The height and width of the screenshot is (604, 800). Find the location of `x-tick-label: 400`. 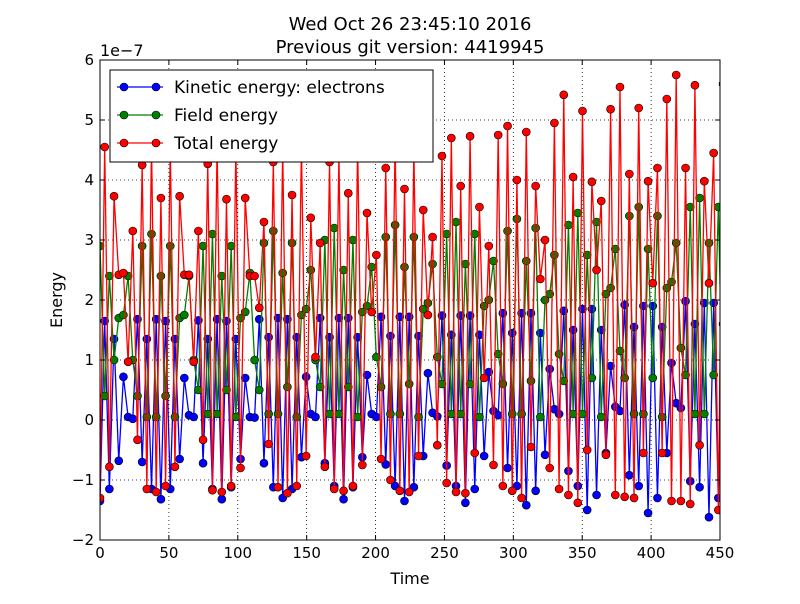

x-tick-label: 400 is located at coordinates (651, 553).